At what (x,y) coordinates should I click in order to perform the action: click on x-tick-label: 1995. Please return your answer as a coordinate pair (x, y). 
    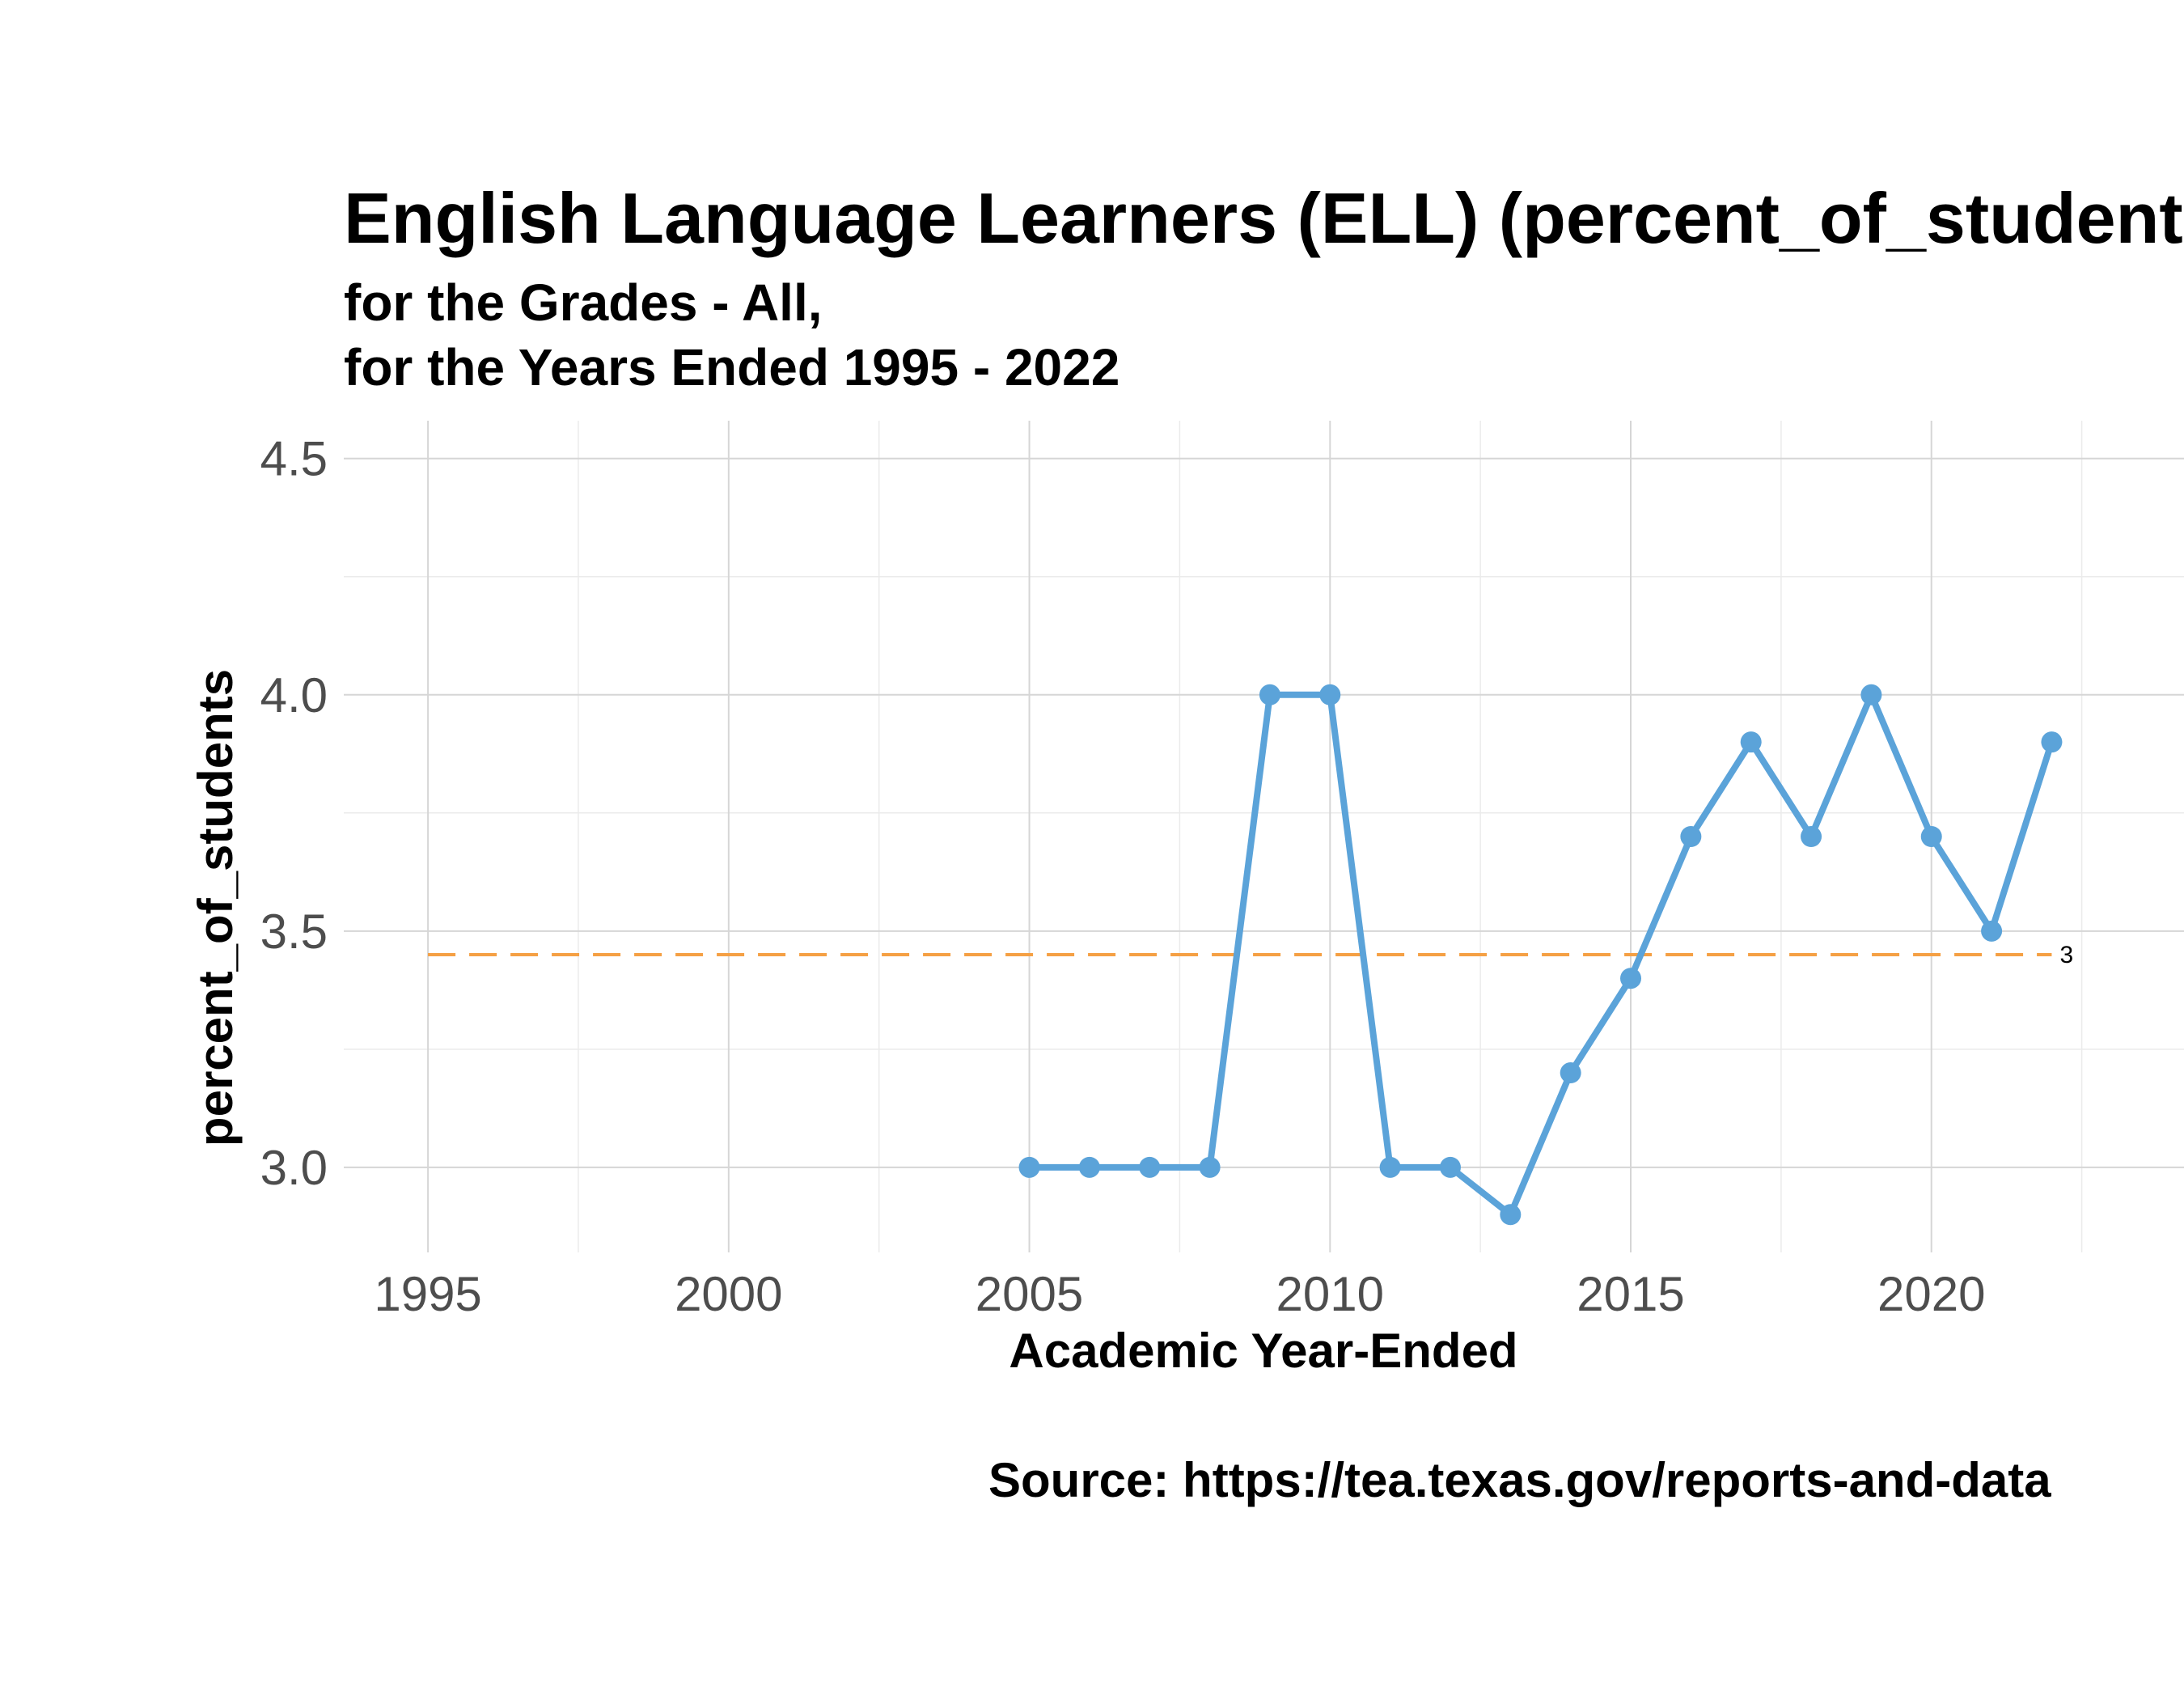
    Looking at the image, I should click on (428, 1294).